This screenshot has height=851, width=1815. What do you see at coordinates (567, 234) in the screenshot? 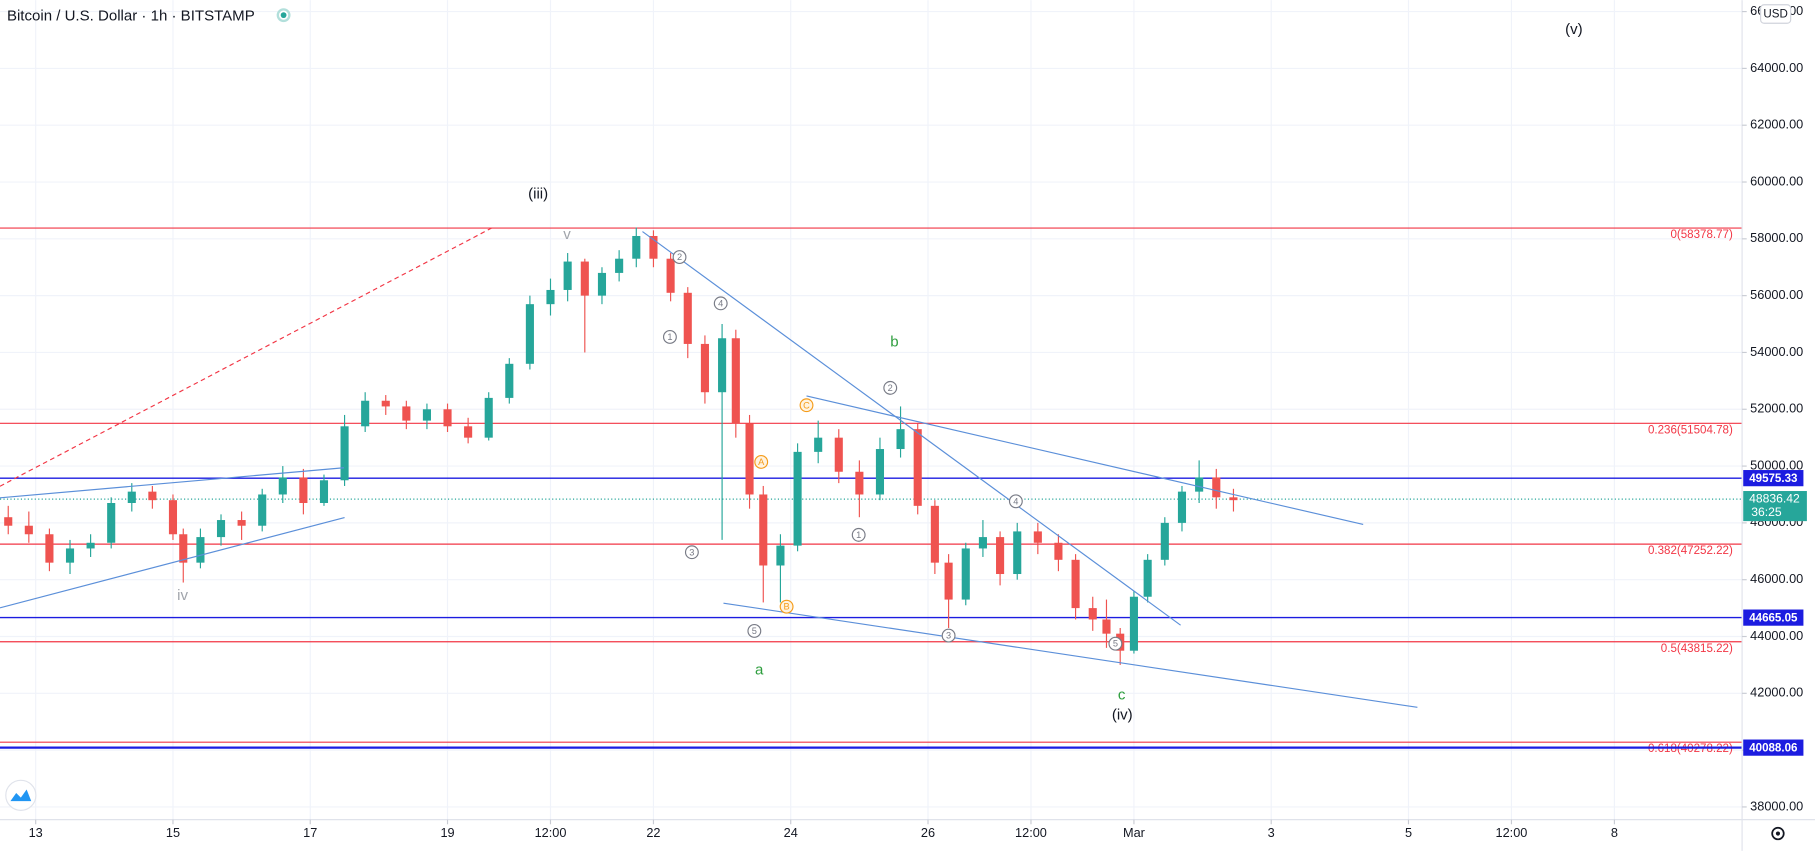
I see `wave-label: v` at bounding box center [567, 234].